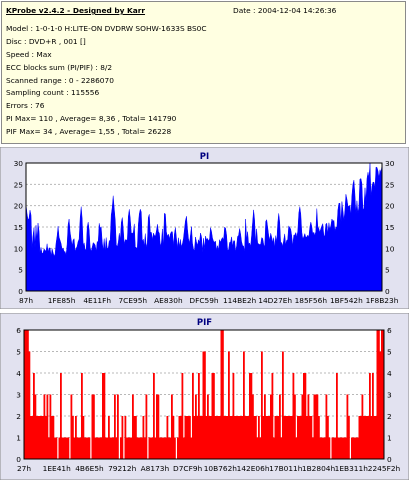 This screenshot has width=409, height=484. Describe the element at coordinates (389, 373) in the screenshot. I see `pif-ytick-right: 4` at that location.